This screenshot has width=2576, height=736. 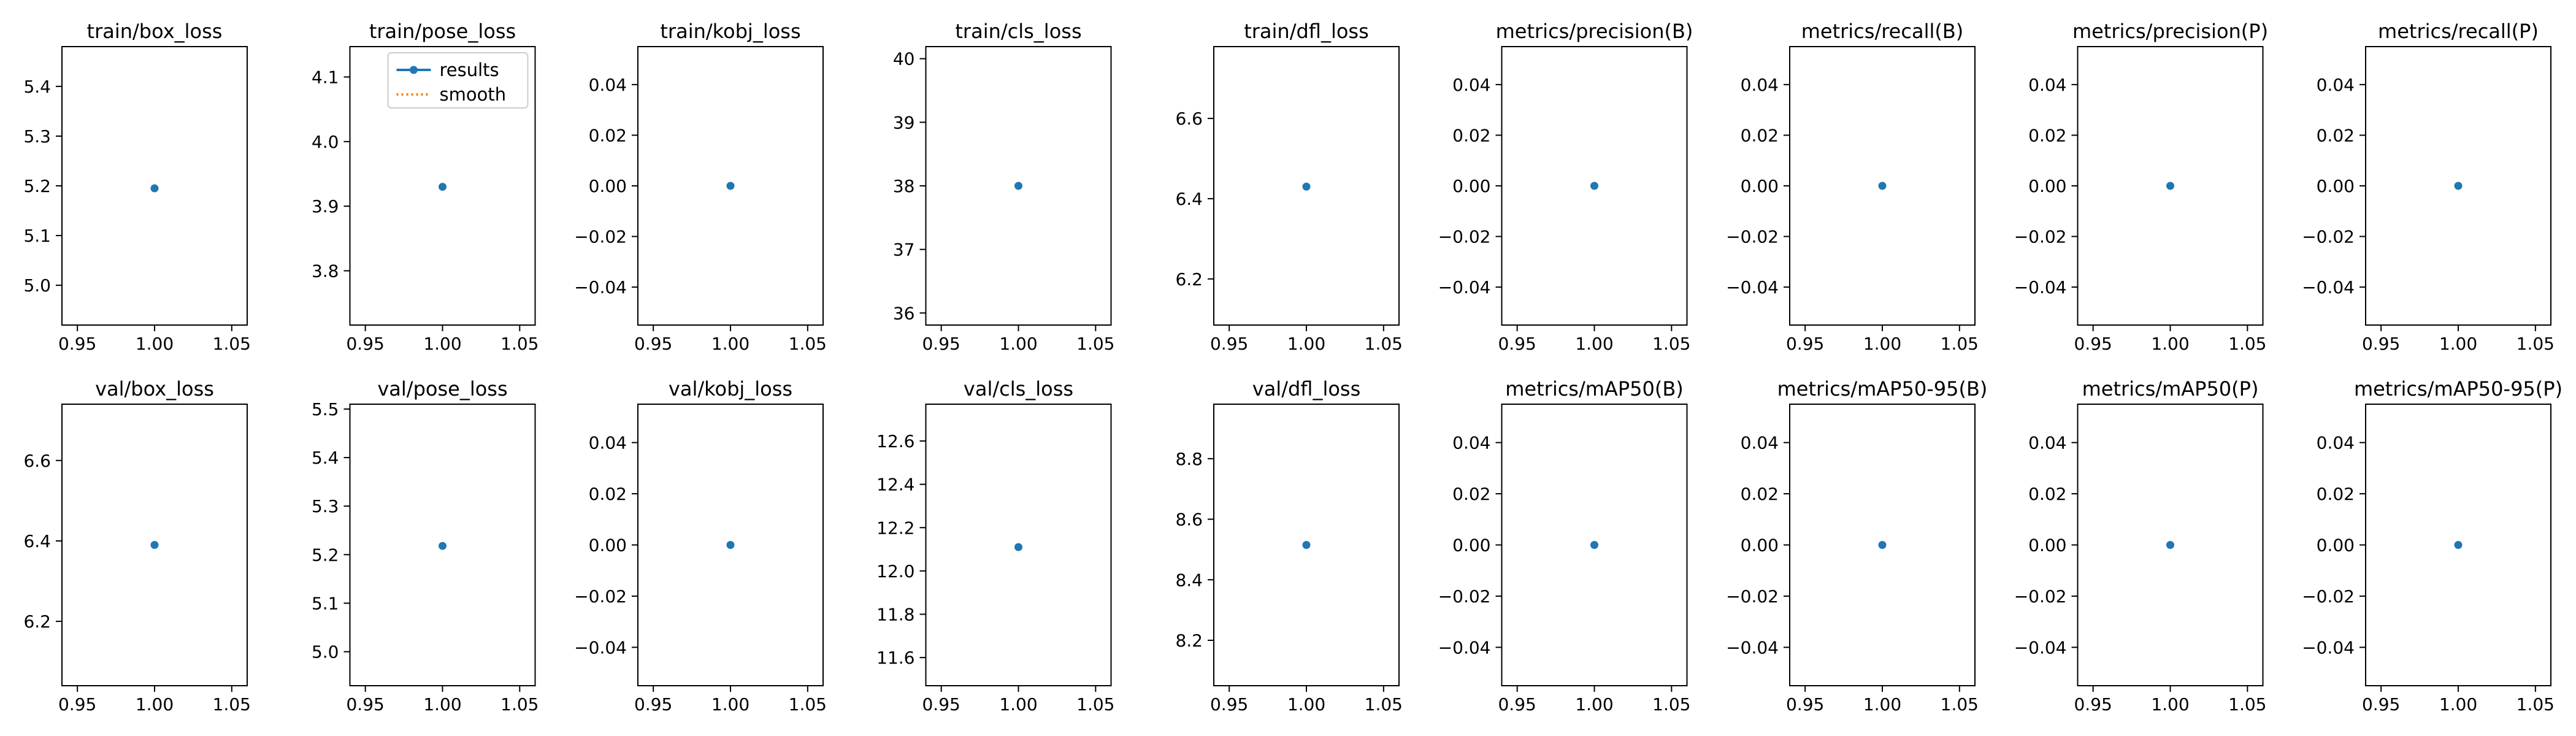 I want to click on y-tick-label: 5.5, so click(x=325, y=409).